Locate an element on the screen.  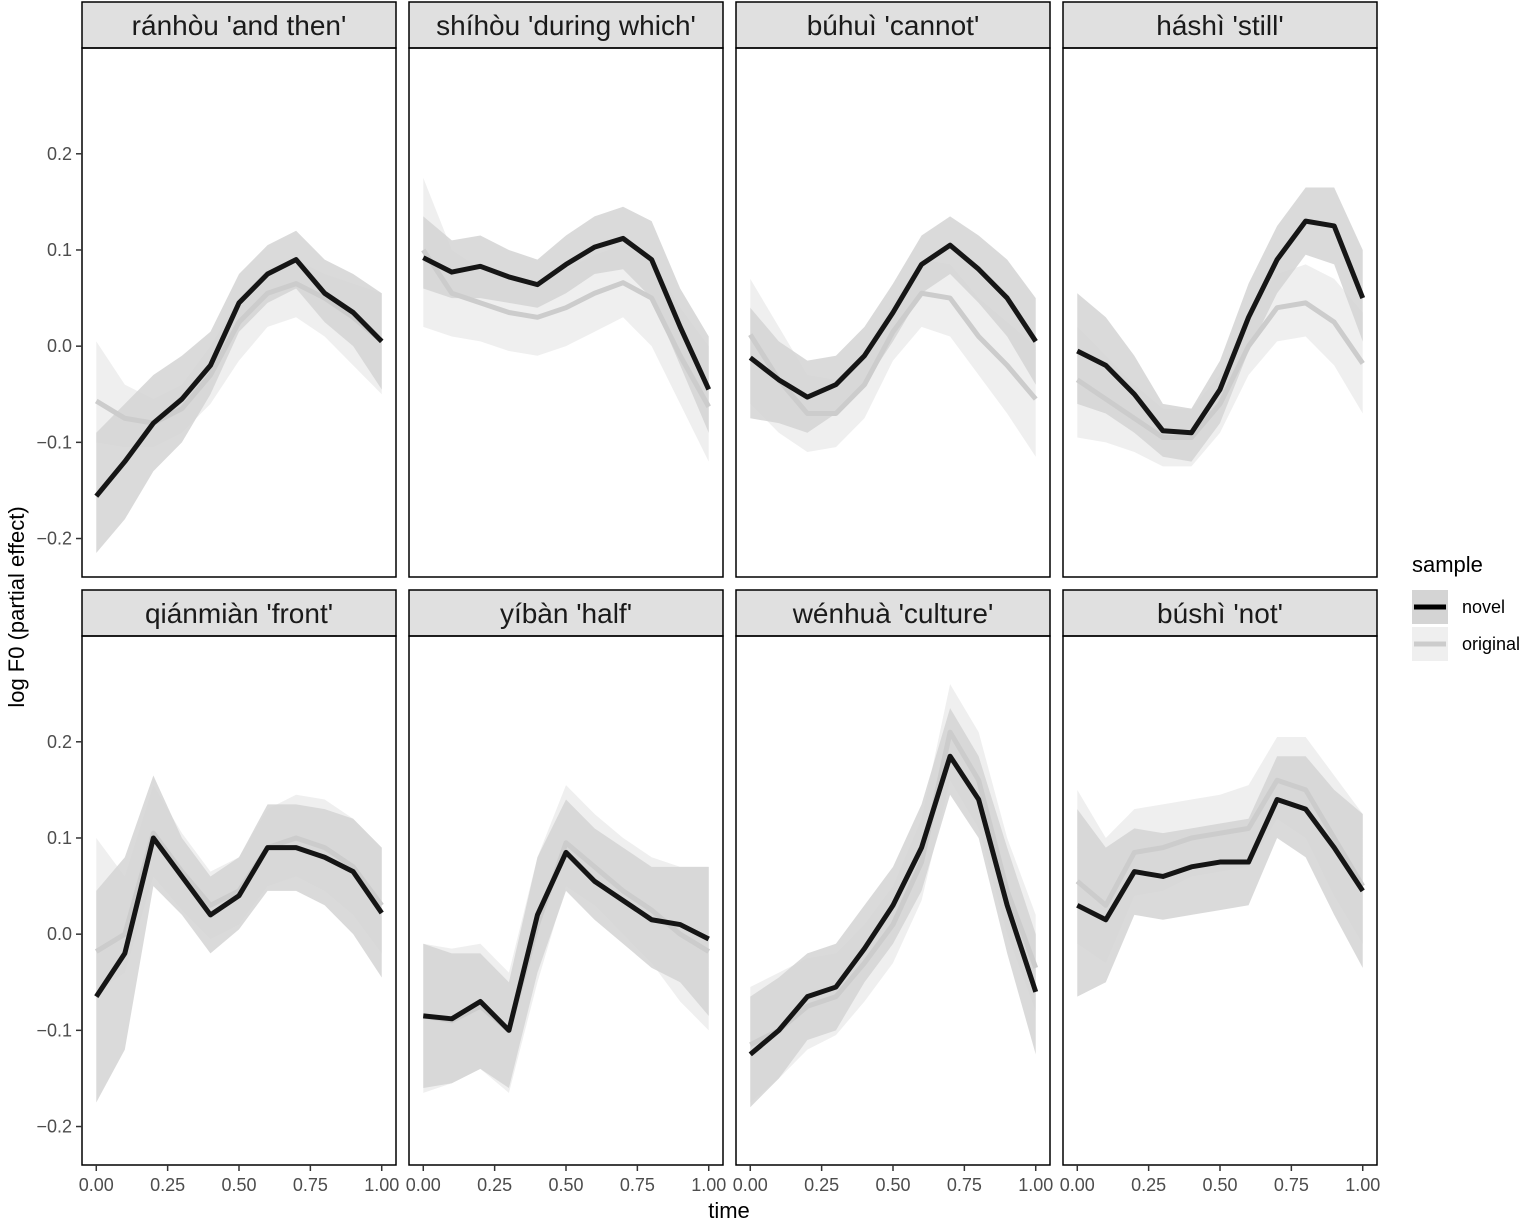
facet-panel: yíbàn 'half' is located at coordinates (566, 877).